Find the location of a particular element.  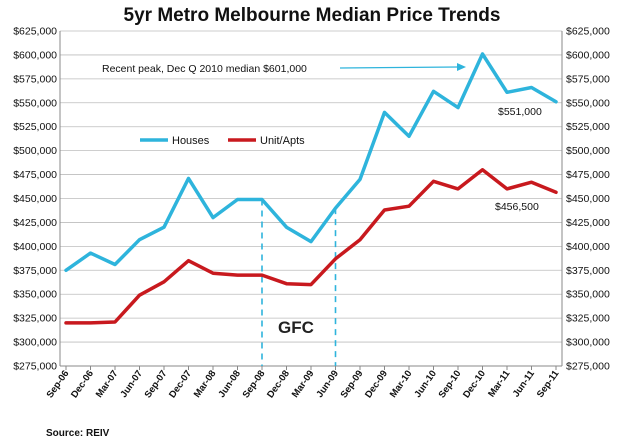

x-tick-label: Jun-10 is located at coordinates (425, 383).